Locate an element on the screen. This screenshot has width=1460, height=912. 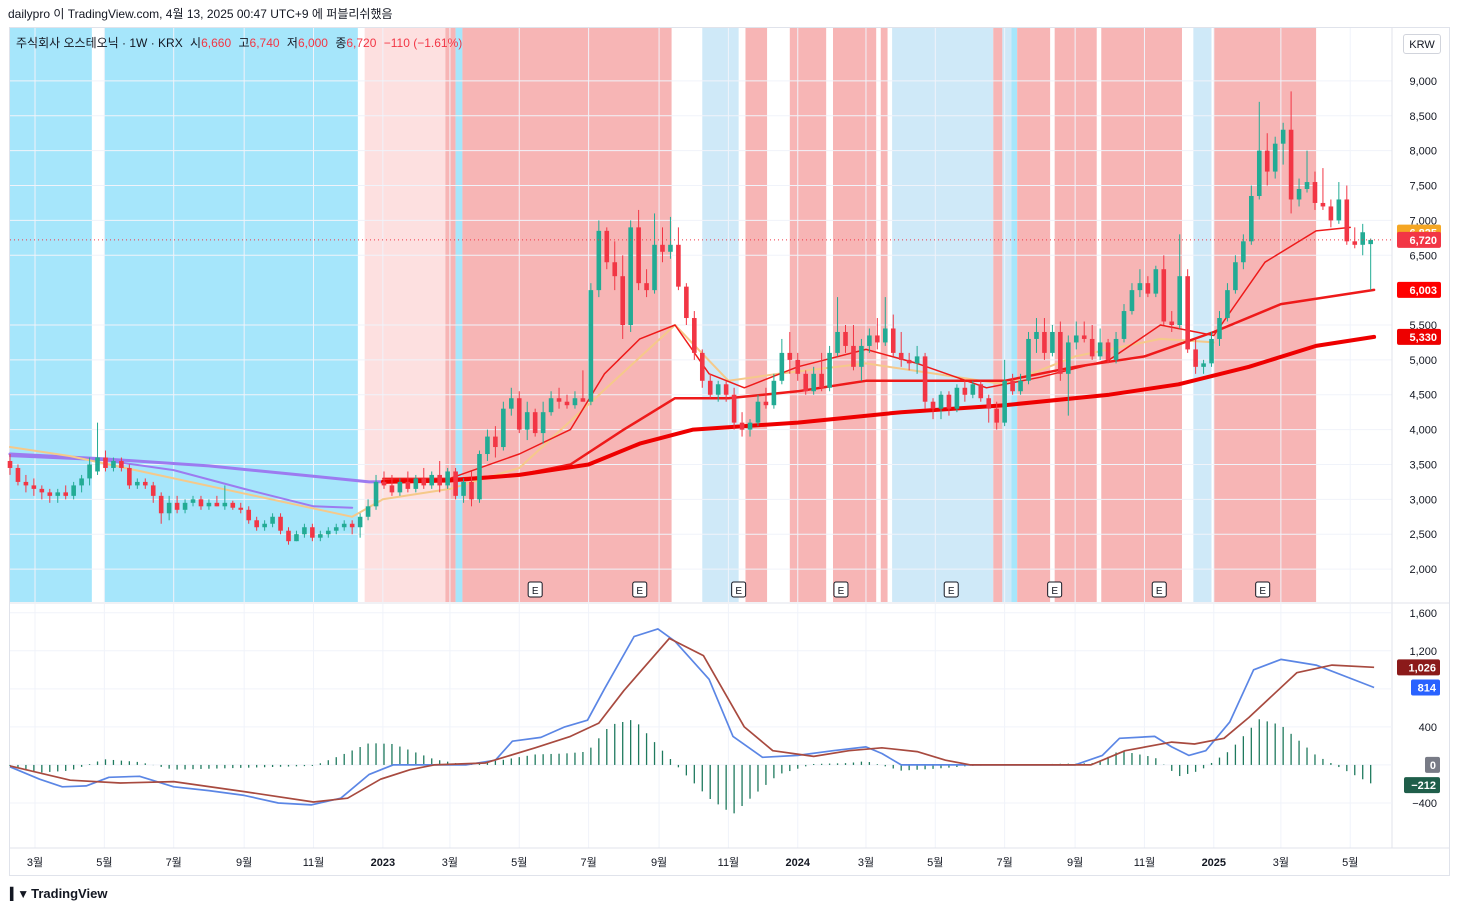
price-axis-label-text: 6,720 is located at coordinates (1423, 241).